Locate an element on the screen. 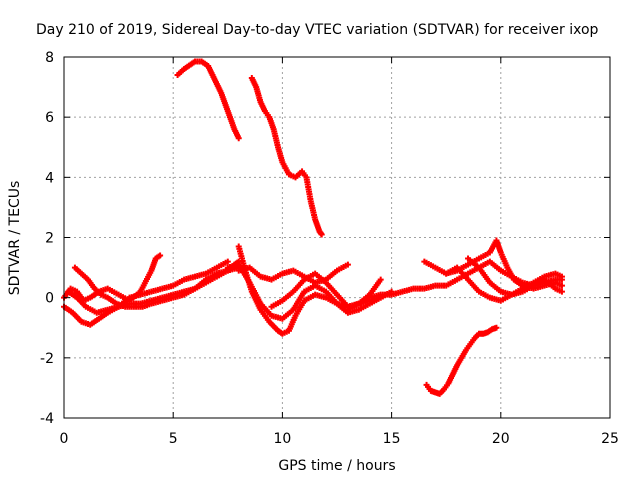  y-tick-label: 6 is located at coordinates (49, 118).